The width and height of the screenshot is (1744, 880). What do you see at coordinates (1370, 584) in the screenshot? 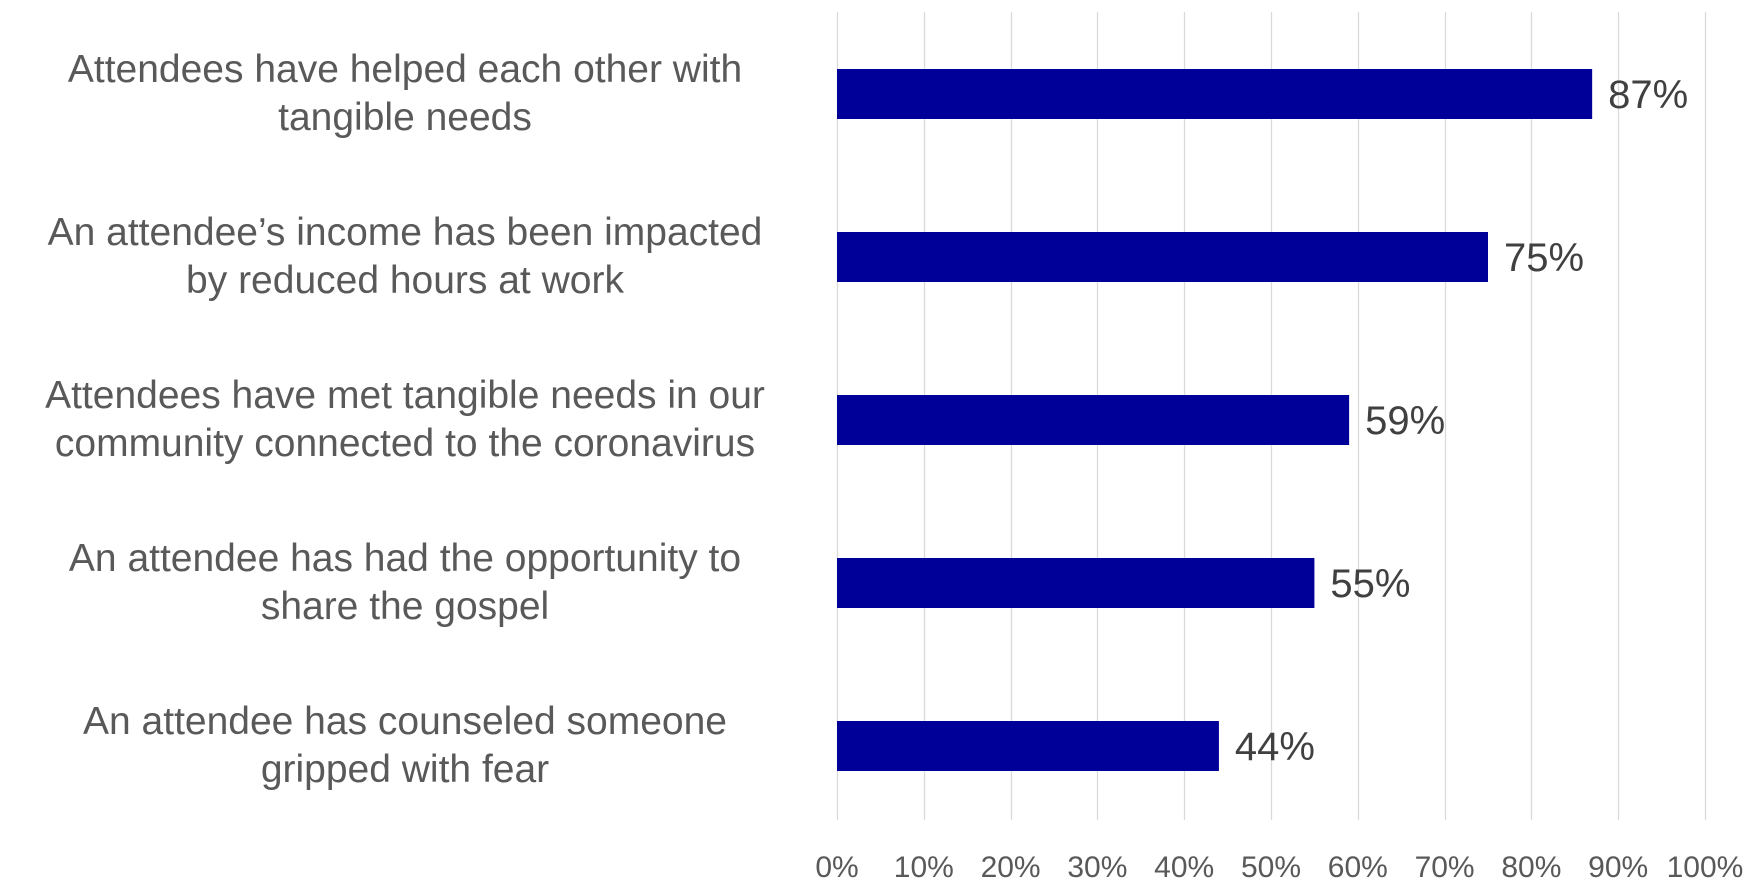
I see `data-label: 55%` at bounding box center [1370, 584].